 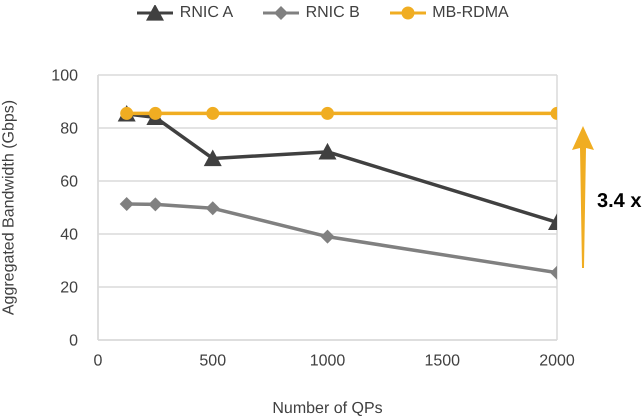 What do you see at coordinates (207, 12) in the screenshot?
I see `legend-label: RNIC A` at bounding box center [207, 12].